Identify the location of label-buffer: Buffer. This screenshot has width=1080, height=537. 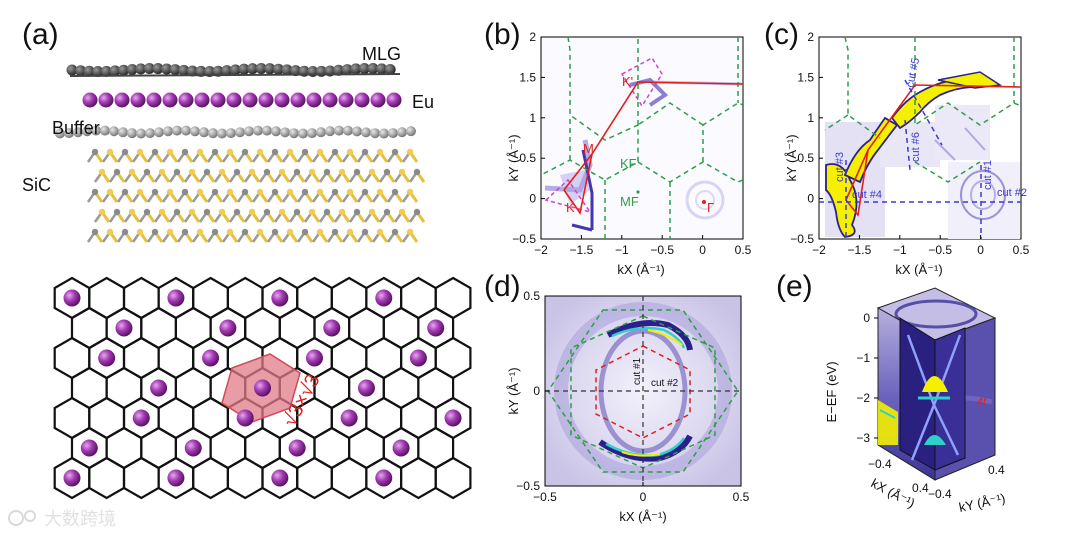
(76, 128).